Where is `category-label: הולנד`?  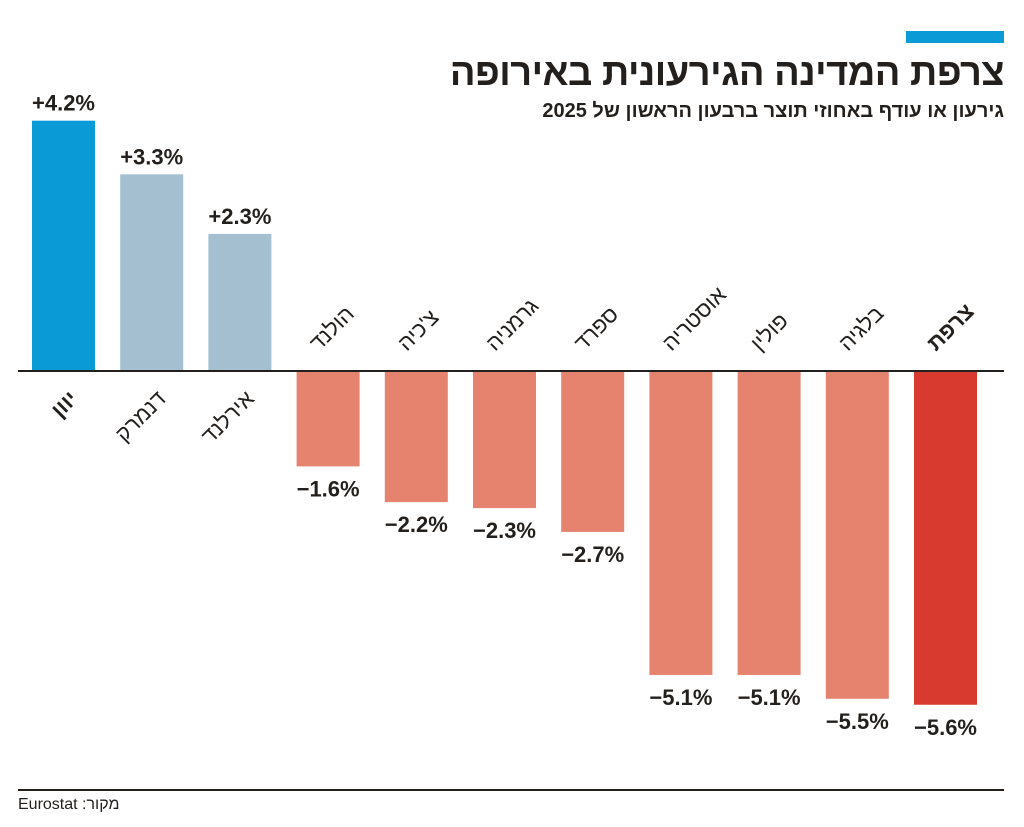 category-label: הולנד is located at coordinates (331, 328).